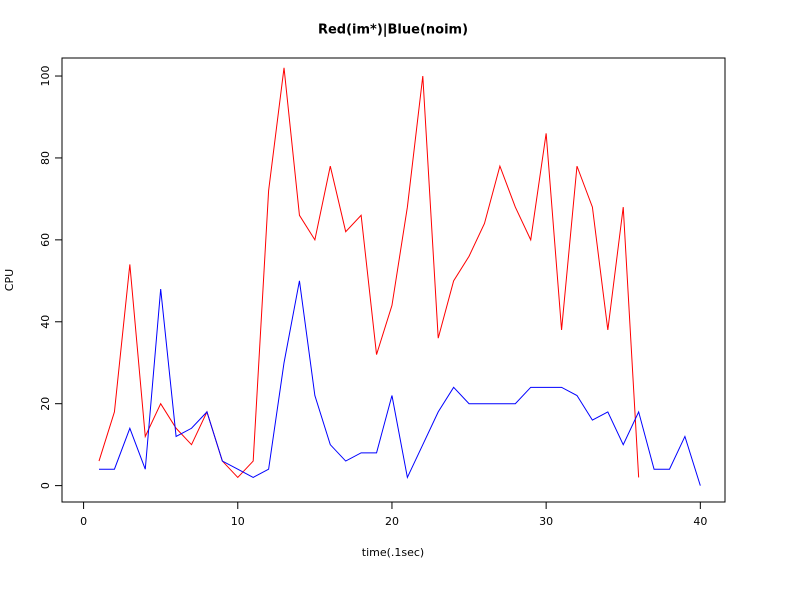  Describe the element at coordinates (83, 521) in the screenshot. I see `x-tick-label: 0` at that location.